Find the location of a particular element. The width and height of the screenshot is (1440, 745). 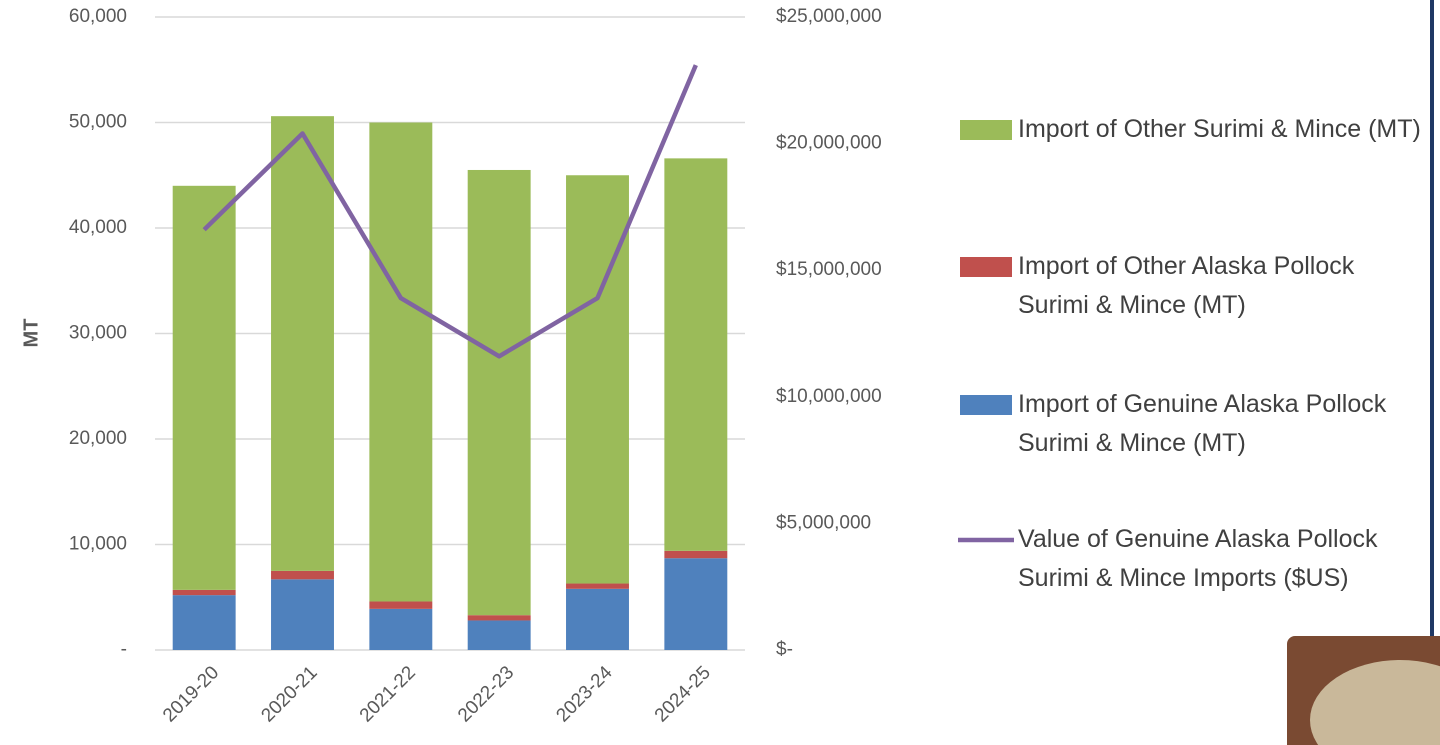

y-tick-label: 30,000 is located at coordinates (98, 333).